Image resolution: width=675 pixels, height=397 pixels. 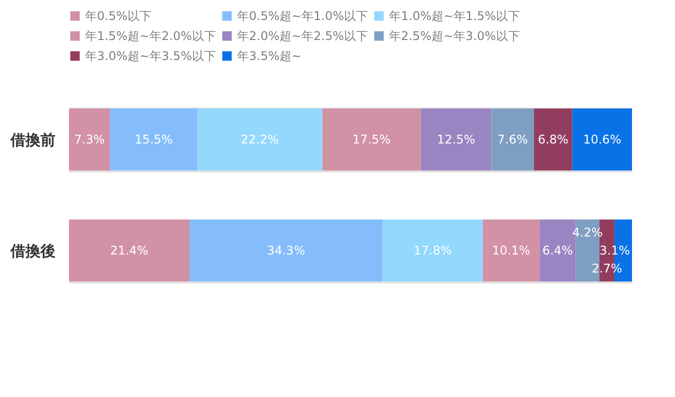 What do you see at coordinates (557, 251) in the screenshot?
I see `data-label: 6.4%` at bounding box center [557, 251].